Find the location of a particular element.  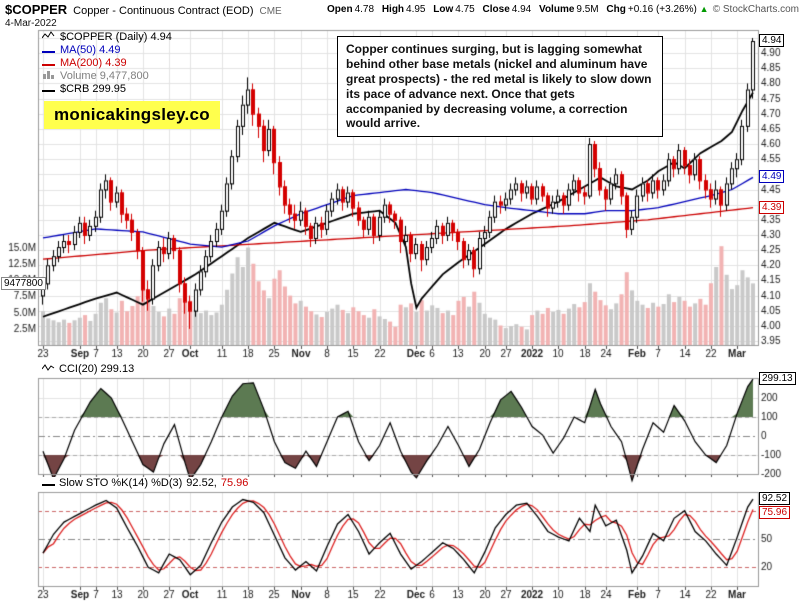

up-arrow-icon: ▲ is located at coordinates (704, 9).